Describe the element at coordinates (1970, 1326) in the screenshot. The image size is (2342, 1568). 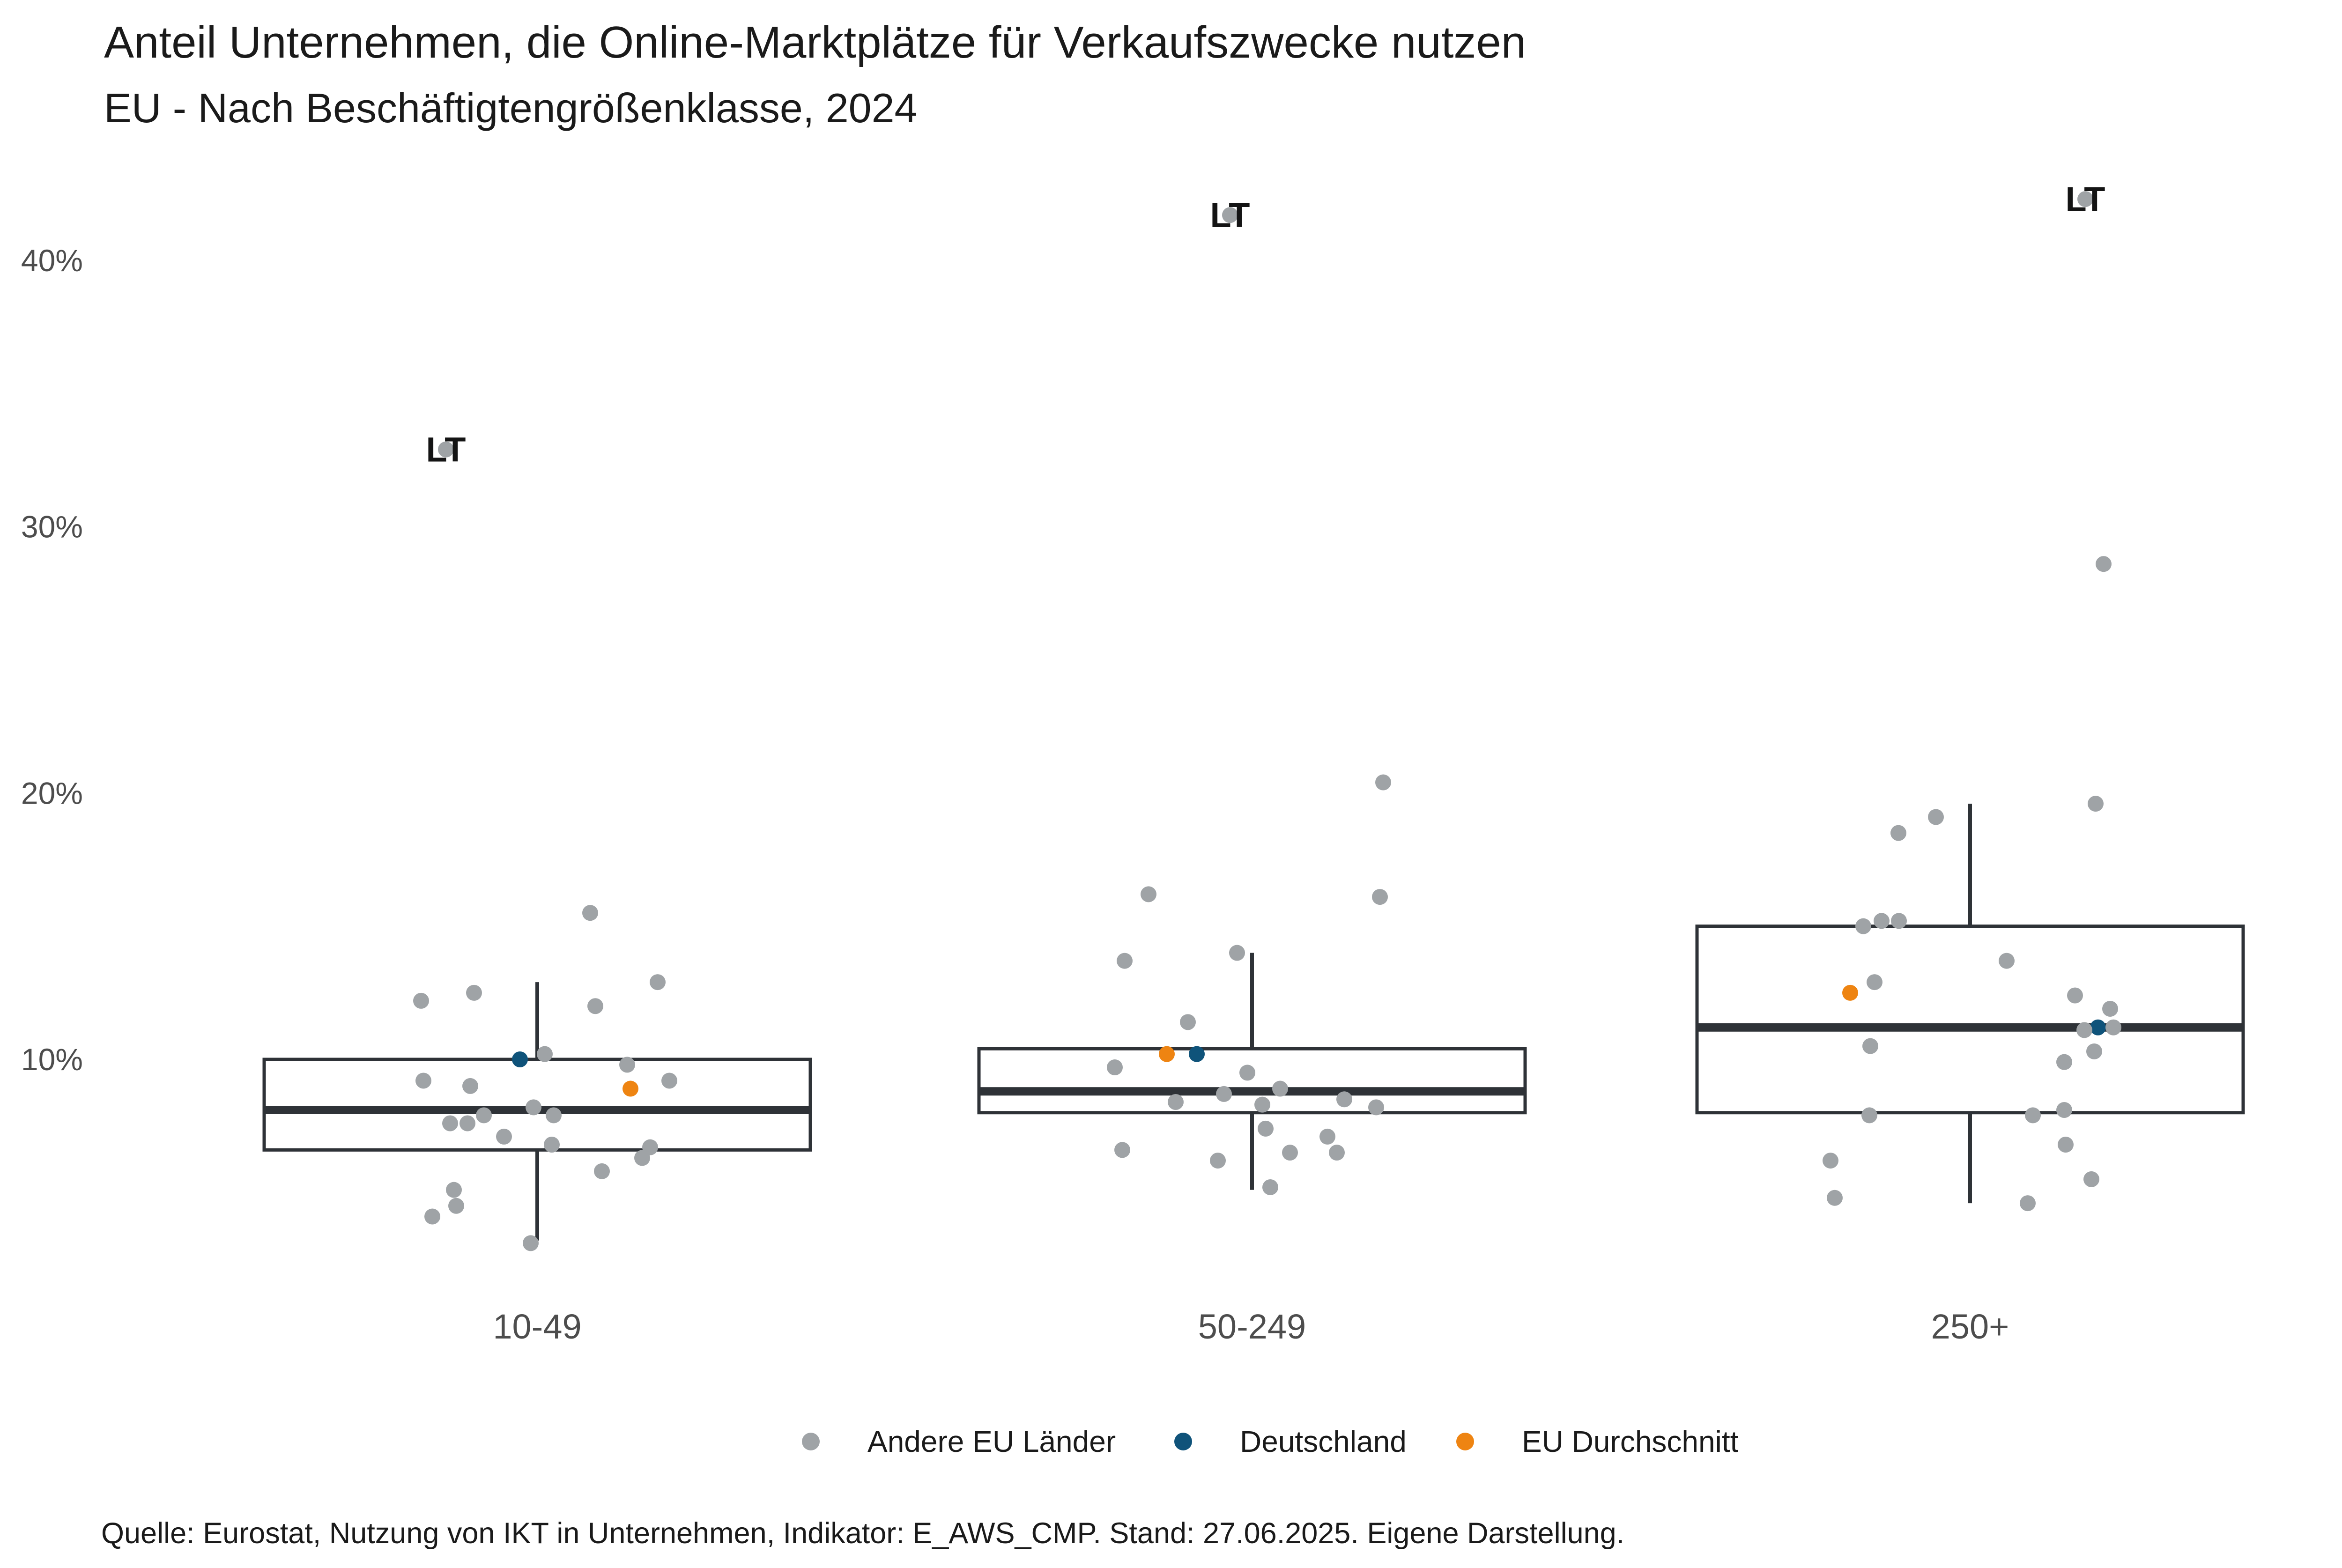
I see `x-category-label: 250+` at that location.